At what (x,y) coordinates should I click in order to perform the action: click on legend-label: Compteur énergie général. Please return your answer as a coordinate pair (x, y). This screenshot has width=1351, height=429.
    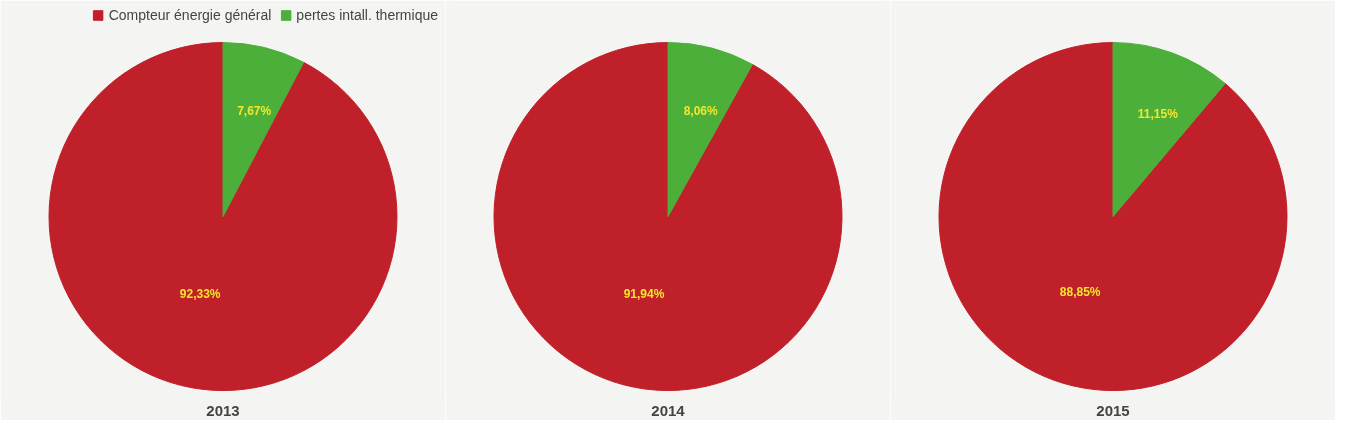
    Looking at the image, I should click on (190, 15).